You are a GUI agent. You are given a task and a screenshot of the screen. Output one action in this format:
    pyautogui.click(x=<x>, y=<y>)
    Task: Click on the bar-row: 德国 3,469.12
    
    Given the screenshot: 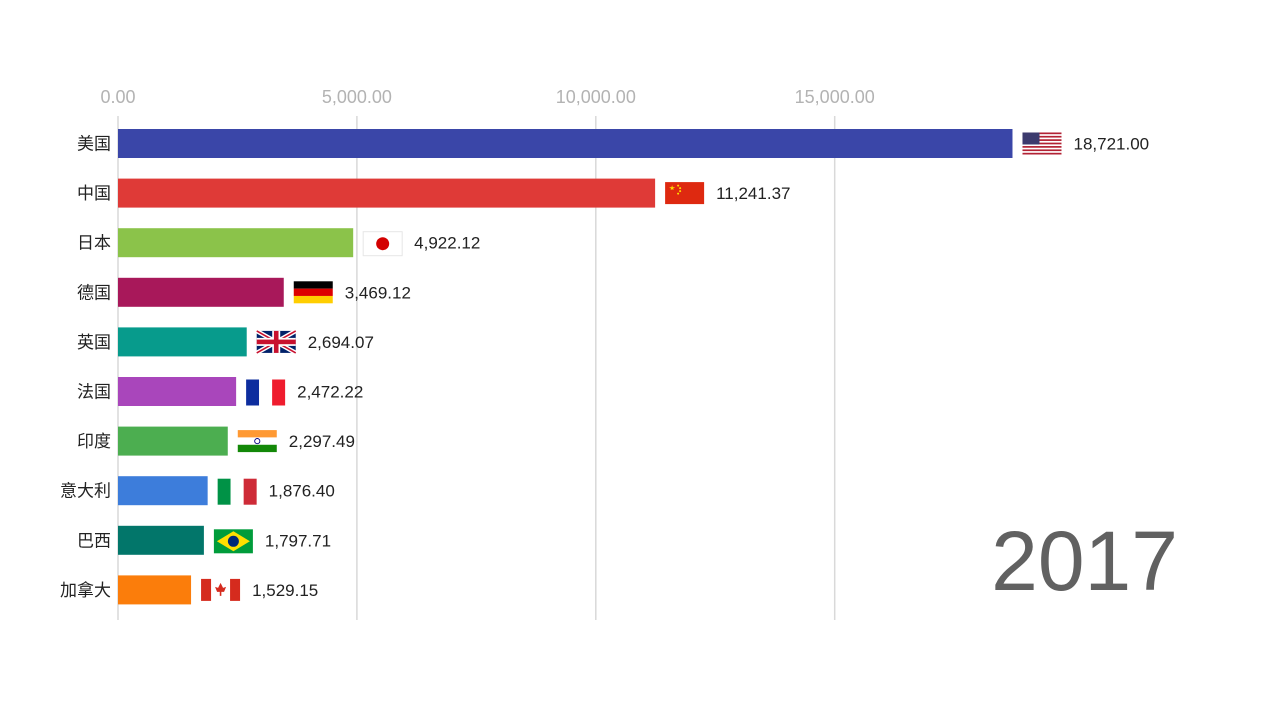 What is the action you would take?
    pyautogui.click(x=244, y=292)
    